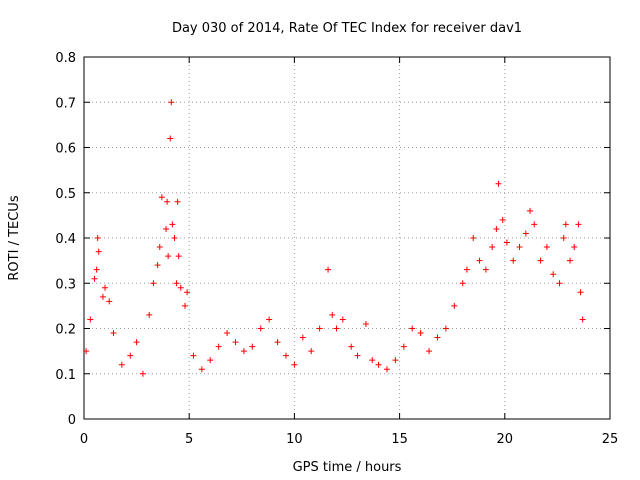  Describe the element at coordinates (65, 58) in the screenshot. I see `y-tick-label: 0.8` at that location.